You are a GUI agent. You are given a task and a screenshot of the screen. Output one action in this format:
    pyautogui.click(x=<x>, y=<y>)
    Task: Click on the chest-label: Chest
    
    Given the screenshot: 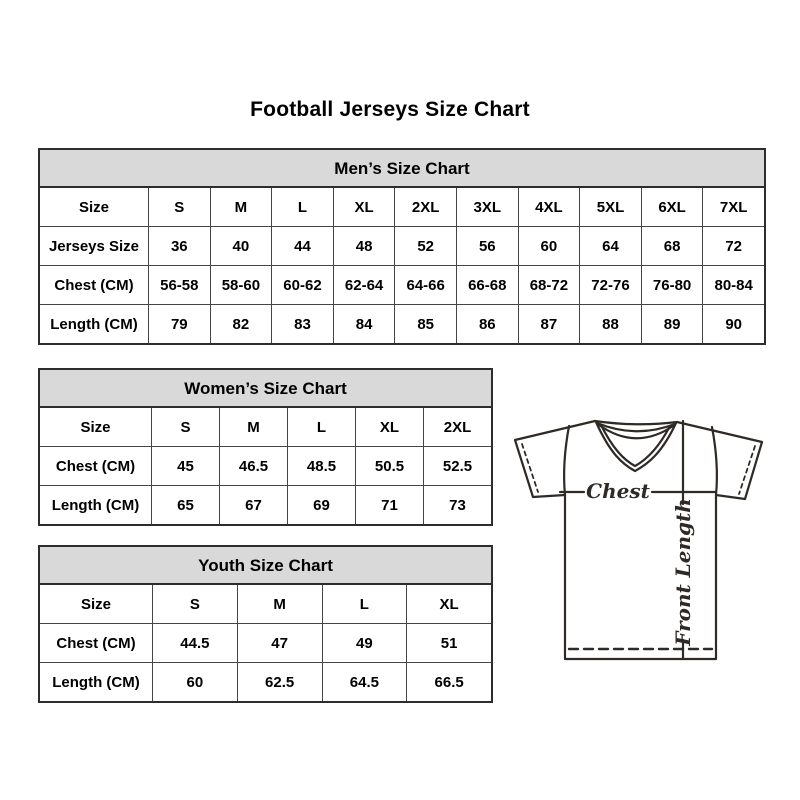 What is the action you would take?
    pyautogui.click(x=618, y=491)
    